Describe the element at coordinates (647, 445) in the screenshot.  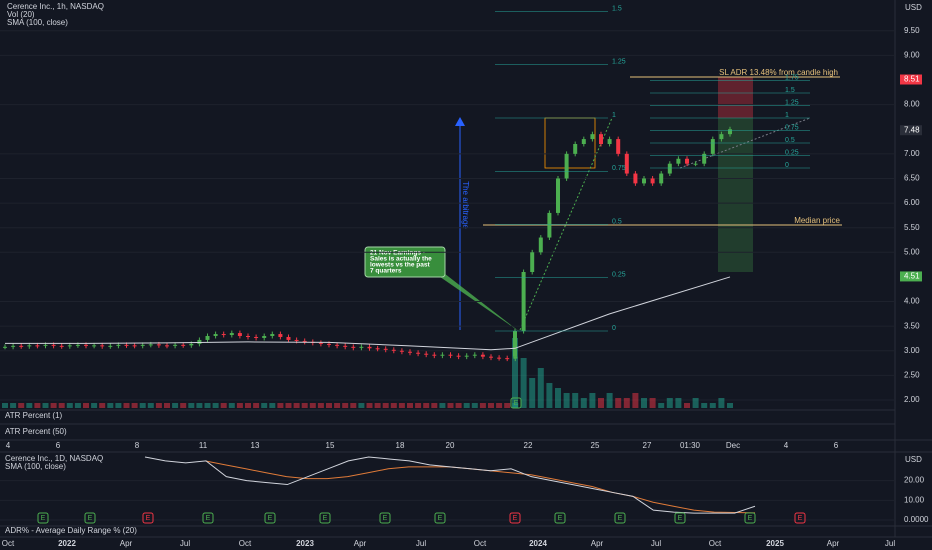
I see `time-label: 27` at that location.